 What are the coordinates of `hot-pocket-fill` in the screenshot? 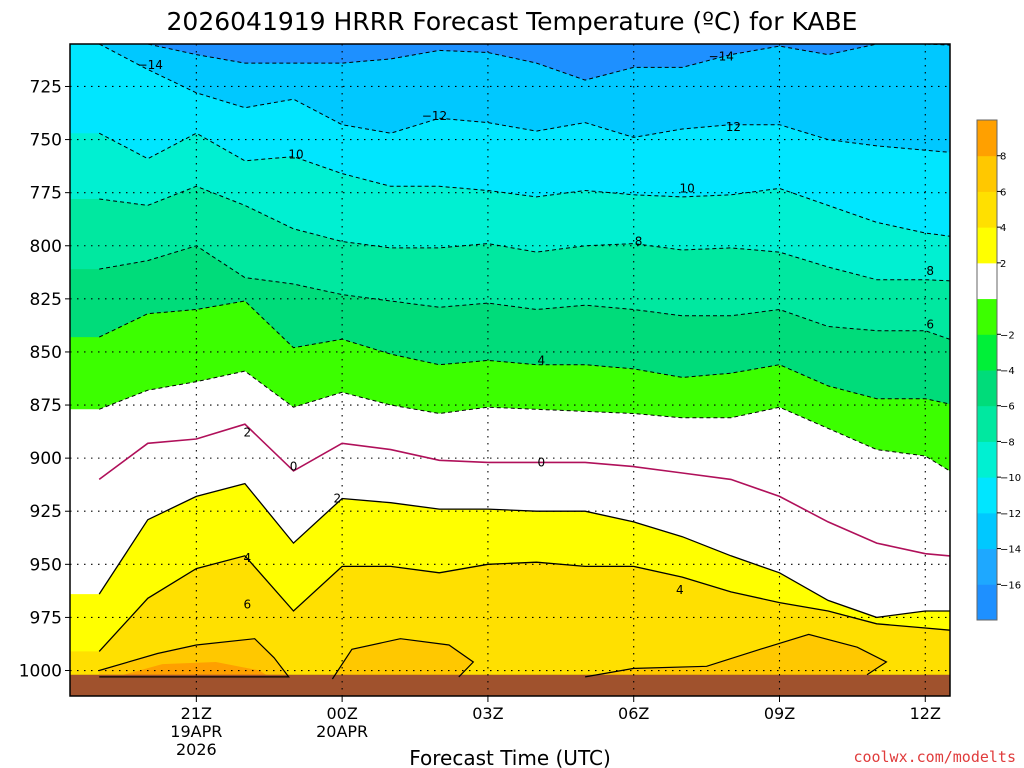 It's located at (196, 669).